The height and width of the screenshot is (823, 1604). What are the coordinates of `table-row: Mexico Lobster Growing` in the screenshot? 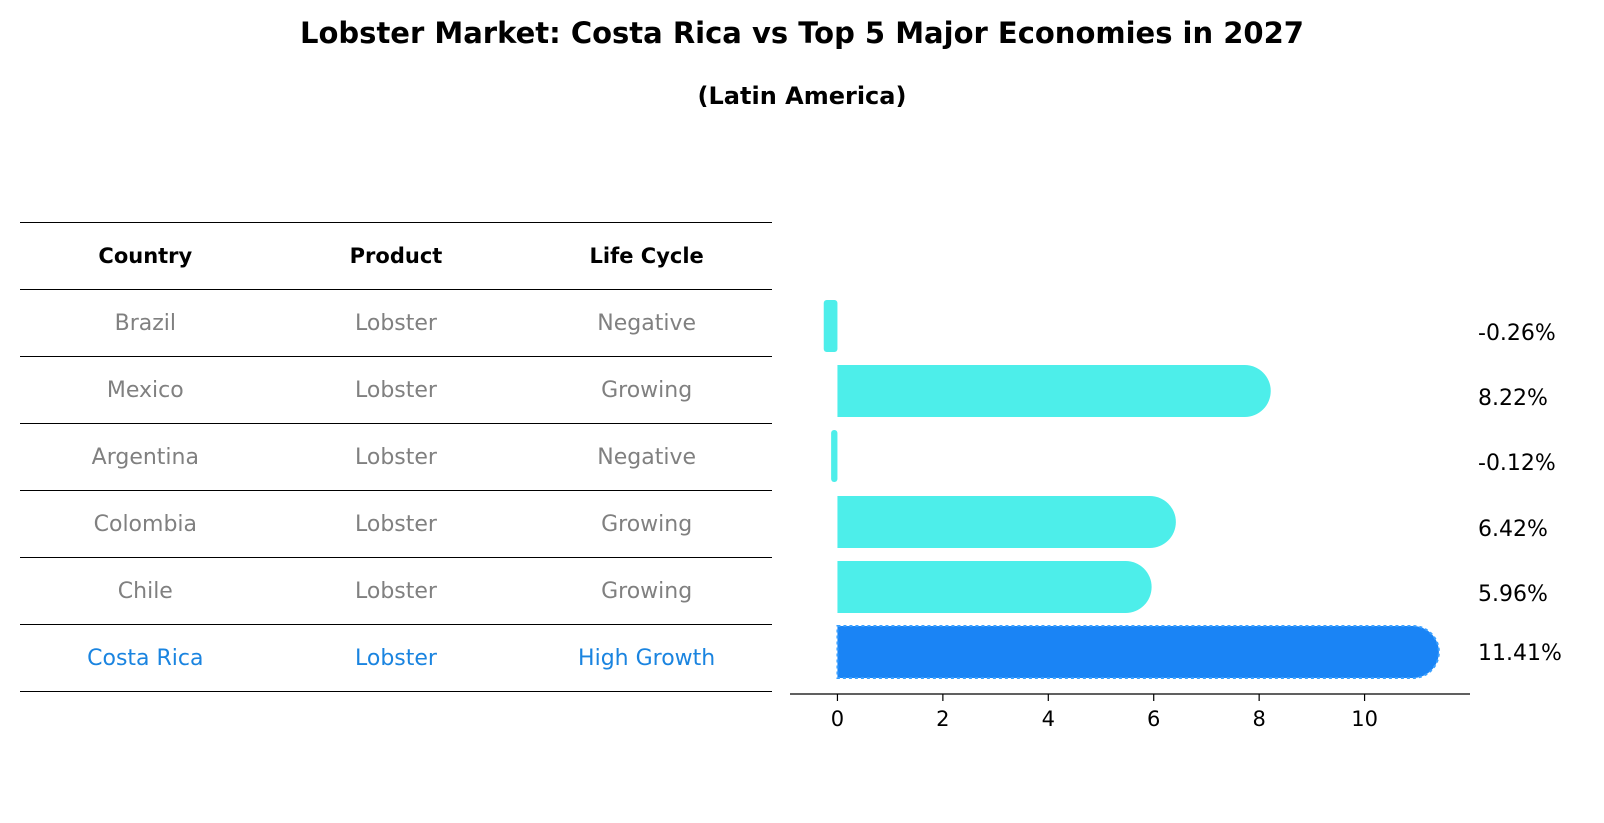 It's located at (396, 390).